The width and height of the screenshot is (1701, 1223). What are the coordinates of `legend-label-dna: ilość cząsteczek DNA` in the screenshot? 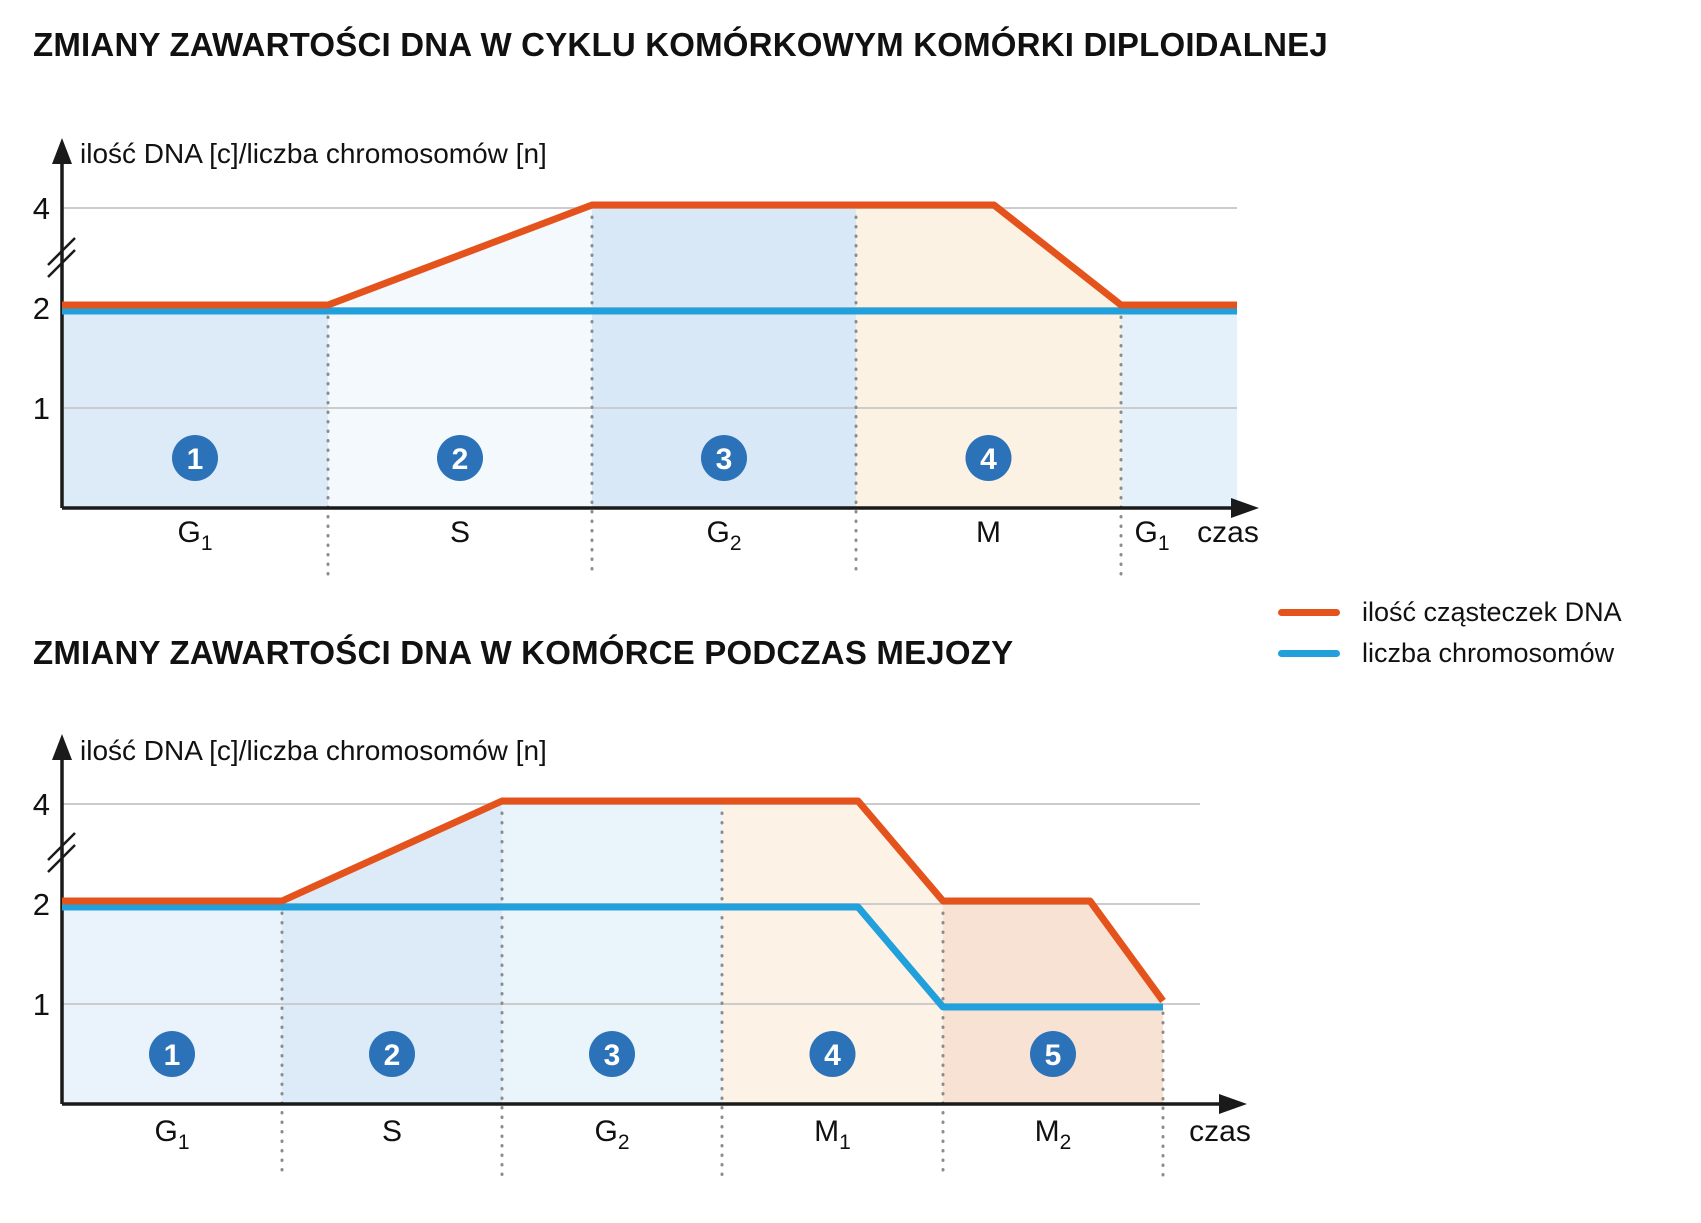 It's located at (1492, 611).